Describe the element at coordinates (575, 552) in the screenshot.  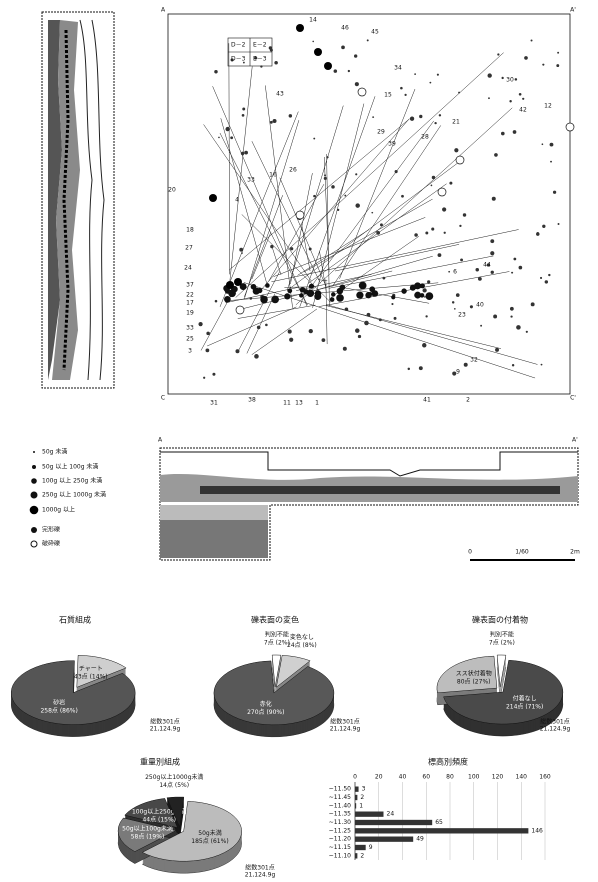
I see `scale-tick: 2m` at that location.